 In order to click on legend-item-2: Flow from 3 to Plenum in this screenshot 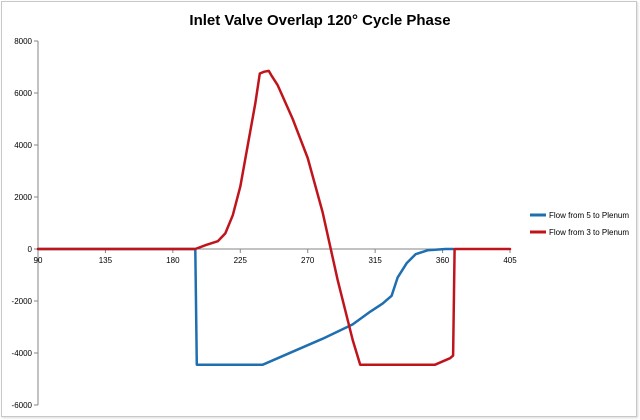, I will do `click(579, 232)`.